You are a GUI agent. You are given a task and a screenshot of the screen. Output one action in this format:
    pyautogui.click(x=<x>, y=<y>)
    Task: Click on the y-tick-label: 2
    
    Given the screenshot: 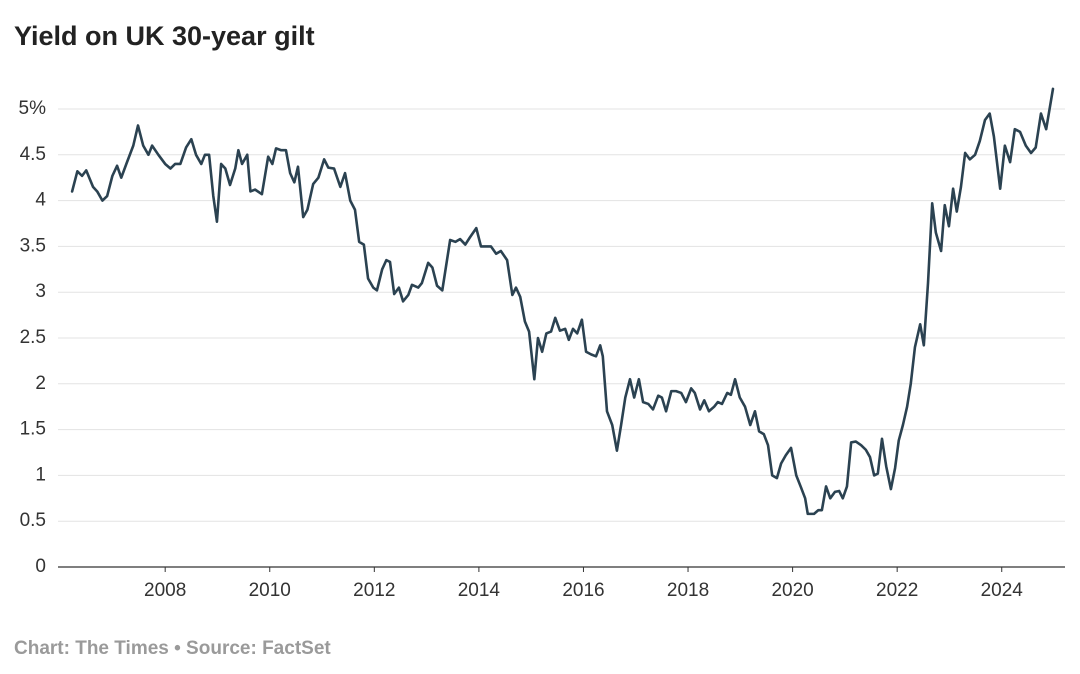 What is the action you would take?
    pyautogui.click(x=40, y=383)
    